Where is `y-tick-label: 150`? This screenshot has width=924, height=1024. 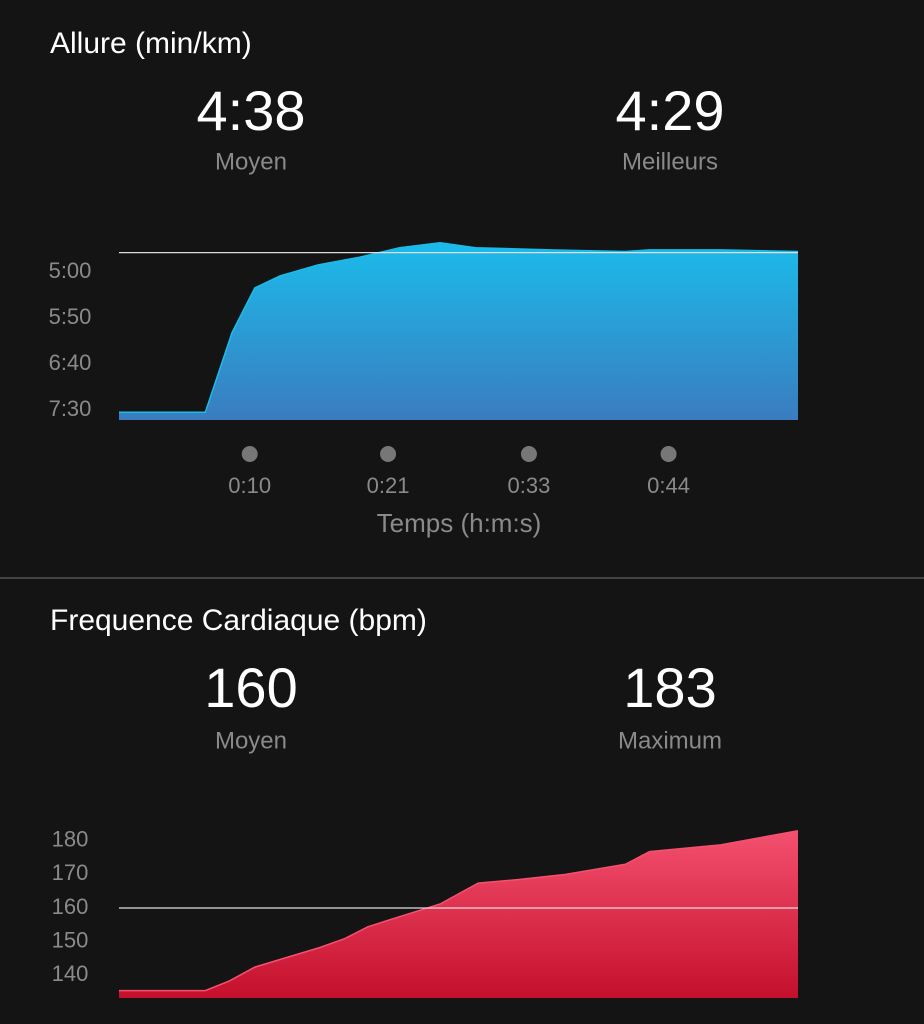 y-tick-label: 150 is located at coordinates (70, 939).